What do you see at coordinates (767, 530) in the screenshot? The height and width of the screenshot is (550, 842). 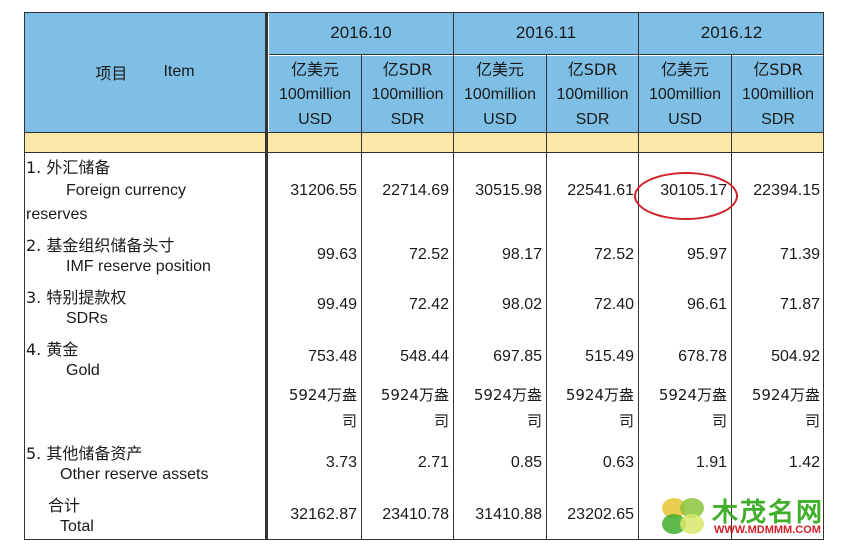 I see `watermark-url: WWW.MDMMM.COM` at bounding box center [767, 530].